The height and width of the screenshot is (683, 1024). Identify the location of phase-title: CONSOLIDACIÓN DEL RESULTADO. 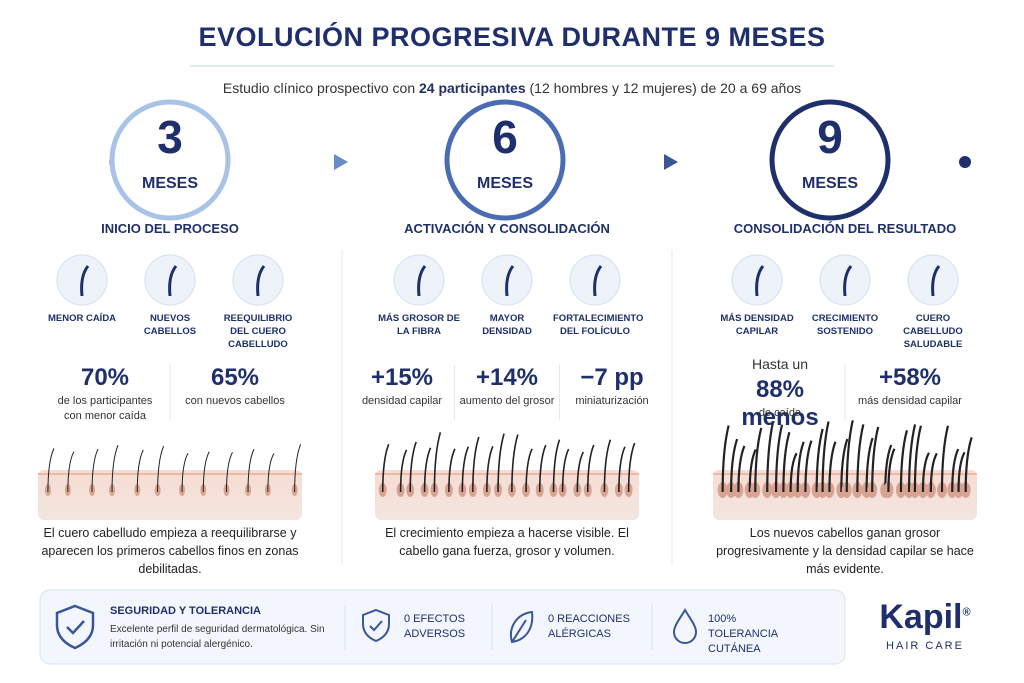
(845, 228).